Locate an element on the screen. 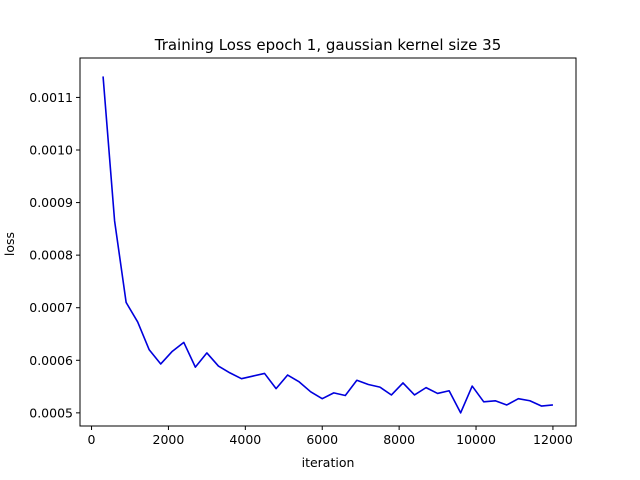 This screenshot has width=640, height=480. y-tick-label: 0.0008 is located at coordinates (51, 255).